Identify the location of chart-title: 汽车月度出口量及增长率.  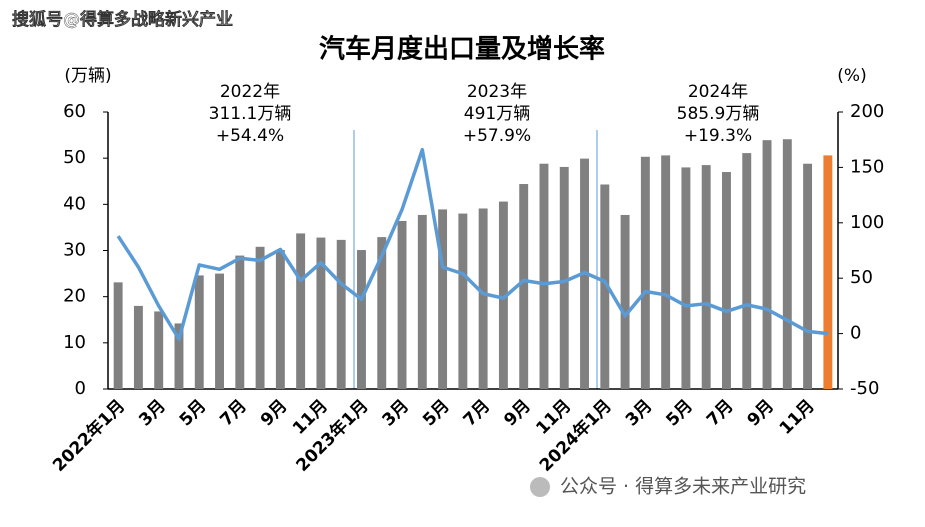
(462, 49).